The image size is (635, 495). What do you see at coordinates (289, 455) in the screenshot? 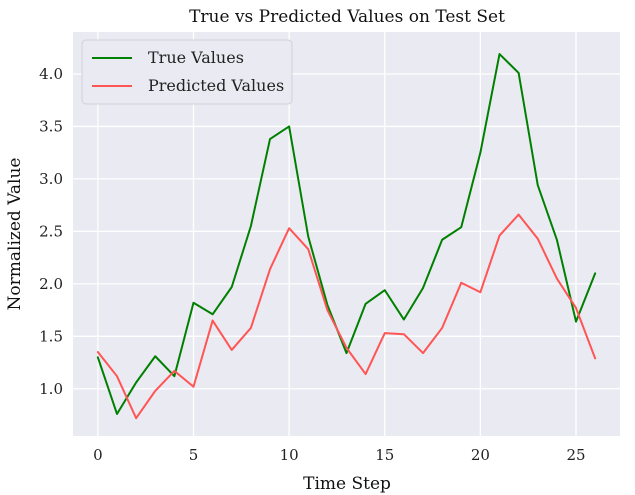
I see `x-tick-label: 10` at bounding box center [289, 455].